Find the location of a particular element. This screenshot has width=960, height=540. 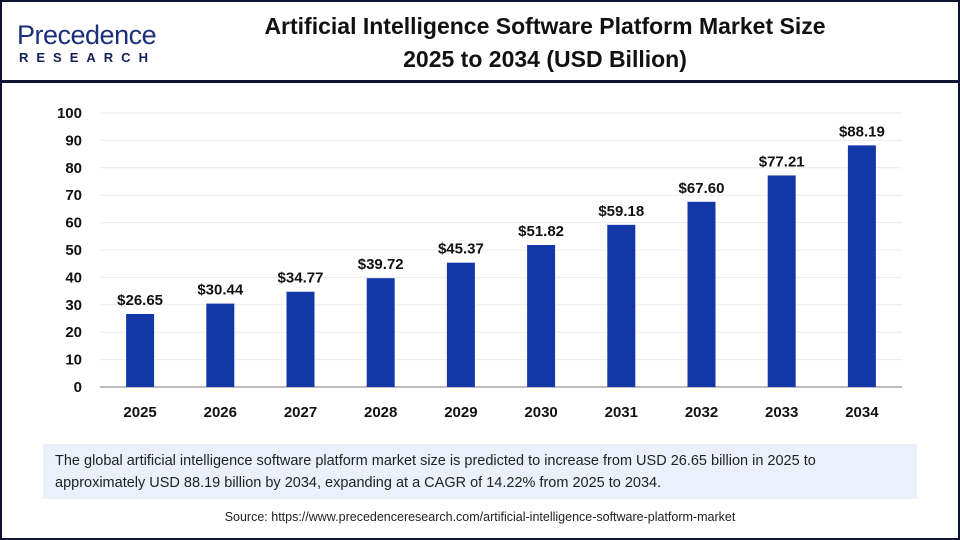

bar-2034 is located at coordinates (861, 266).